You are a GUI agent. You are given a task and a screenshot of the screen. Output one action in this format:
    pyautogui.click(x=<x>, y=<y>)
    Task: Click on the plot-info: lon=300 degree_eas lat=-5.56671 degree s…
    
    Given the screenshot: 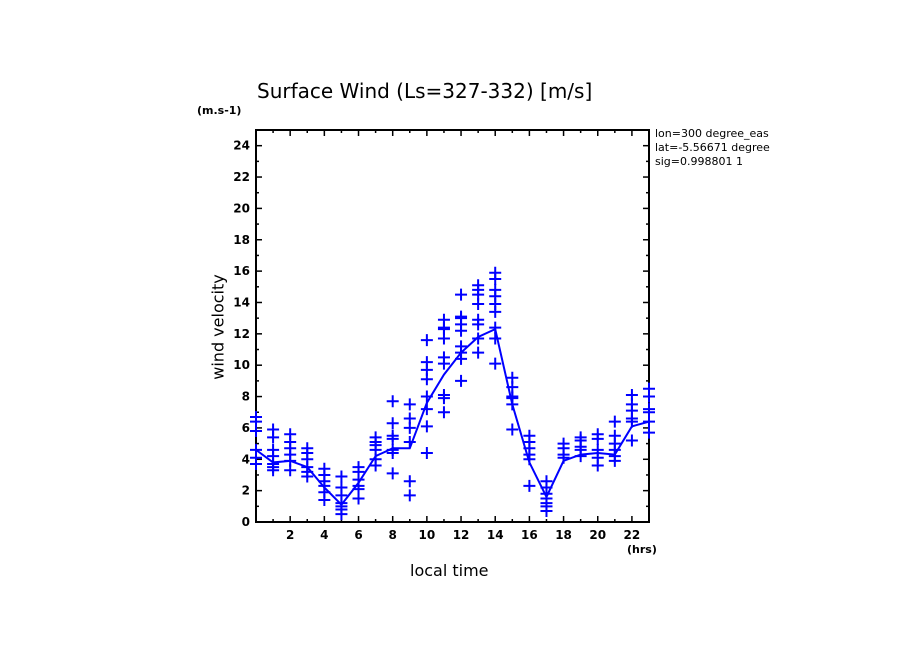 What is the action you would take?
    pyautogui.click(x=717, y=148)
    